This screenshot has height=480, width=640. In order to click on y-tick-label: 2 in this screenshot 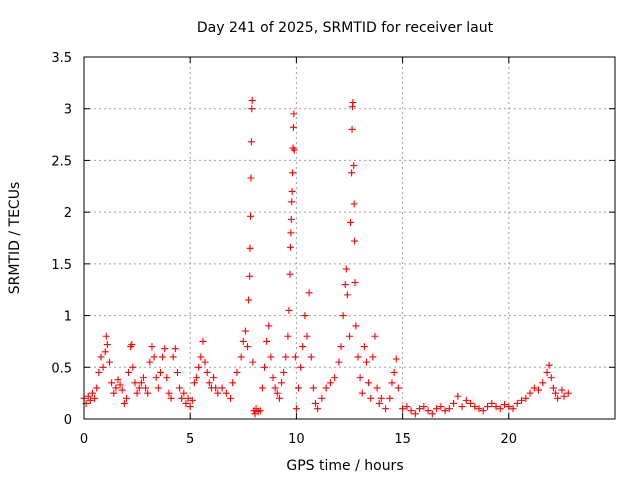, I will do `click(68, 213)`.